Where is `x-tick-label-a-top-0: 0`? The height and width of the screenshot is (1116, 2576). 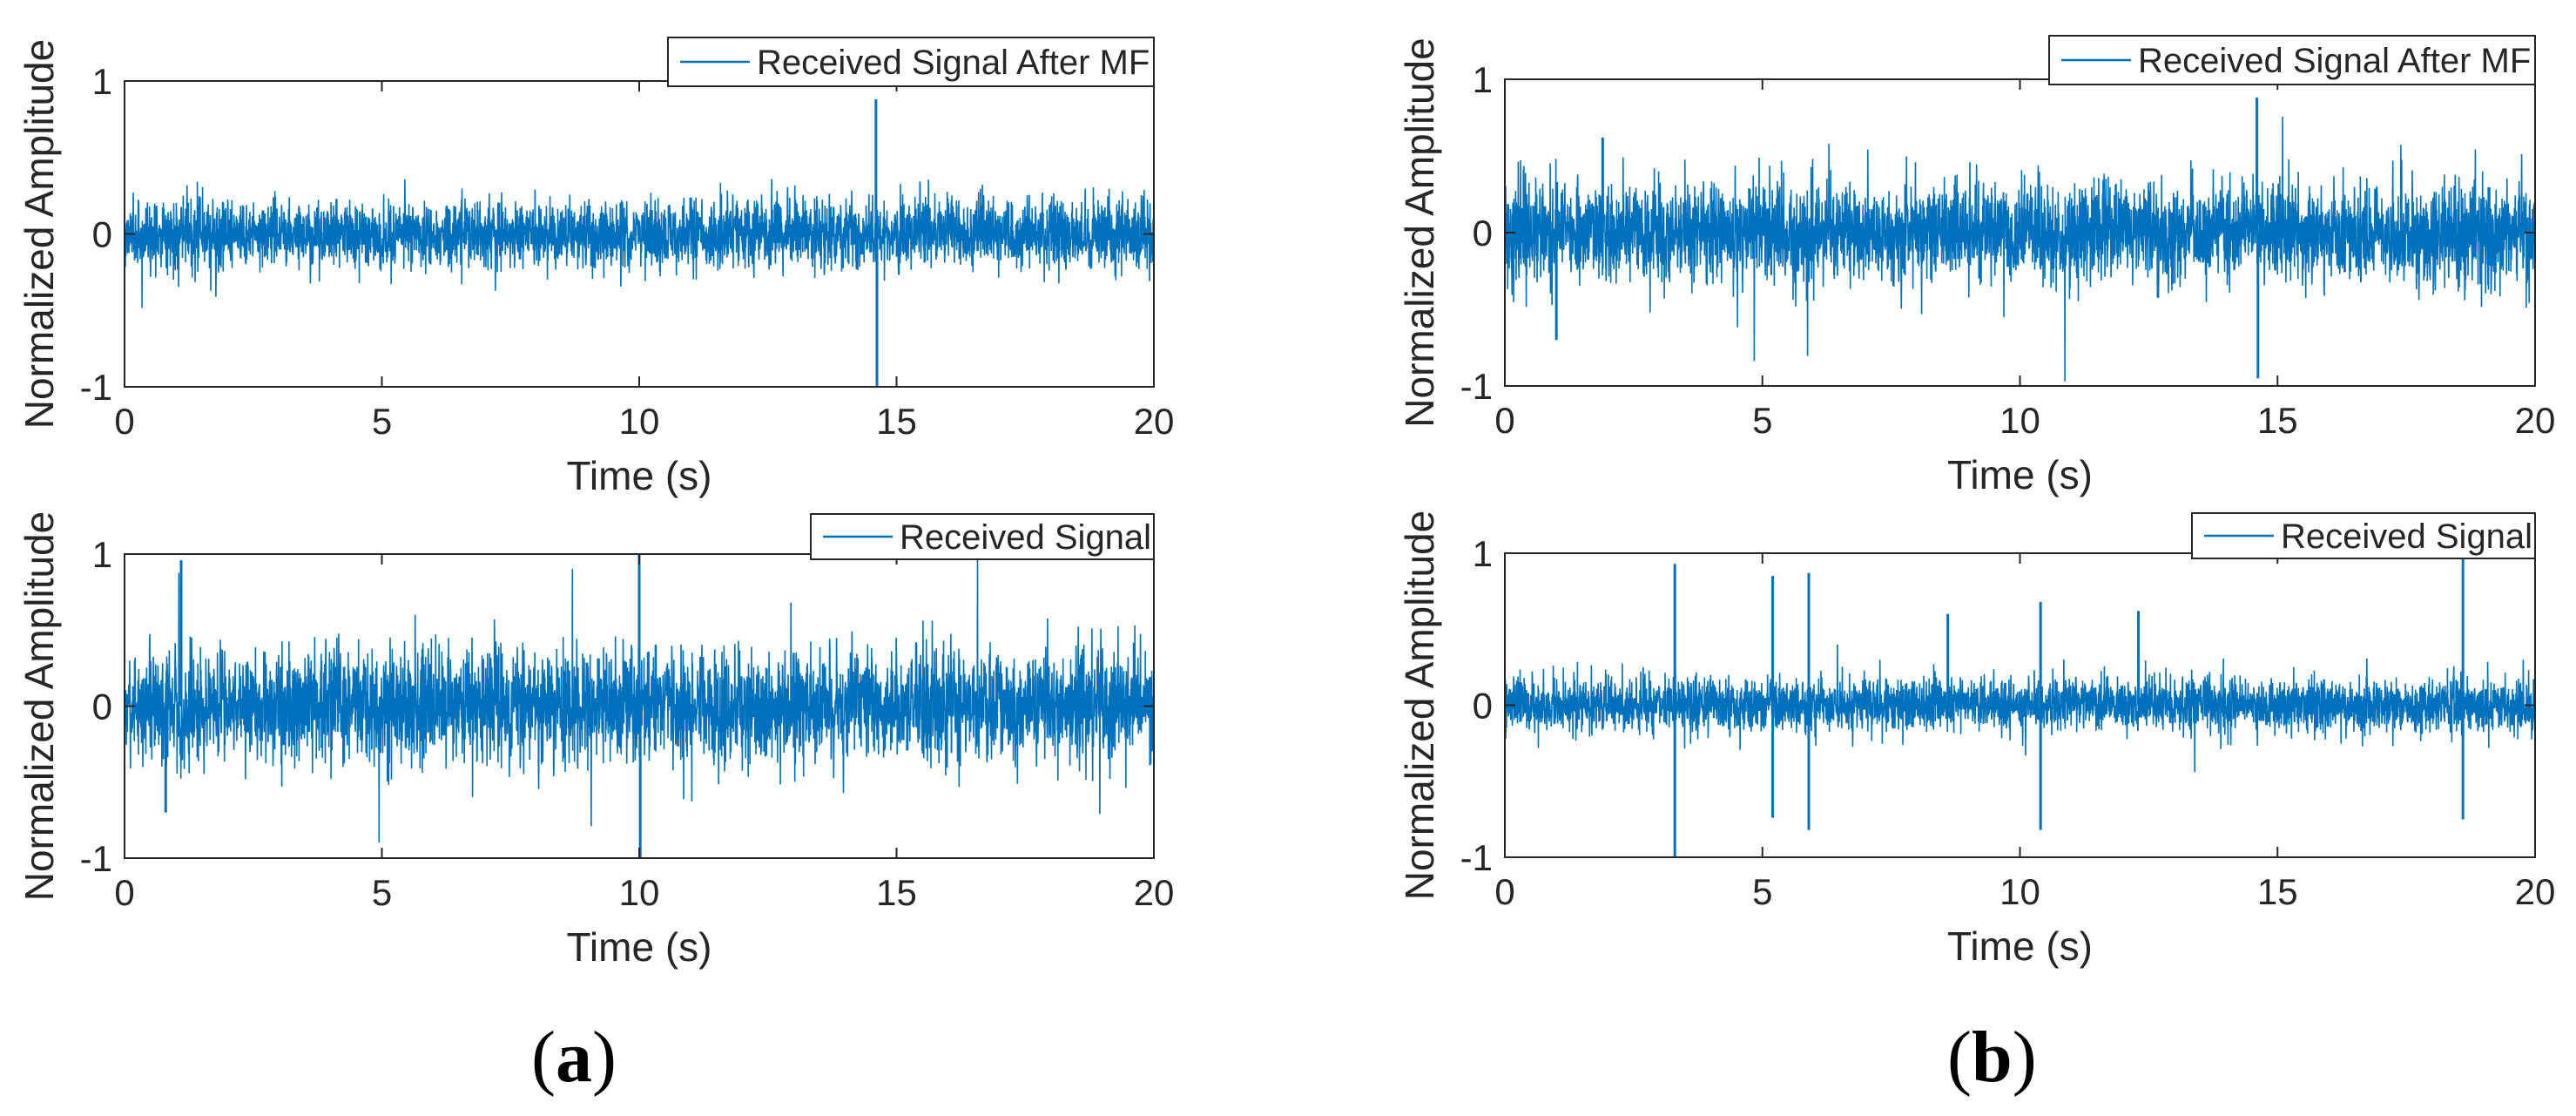 x-tick-label-a-top-0: 0 is located at coordinates (124, 422).